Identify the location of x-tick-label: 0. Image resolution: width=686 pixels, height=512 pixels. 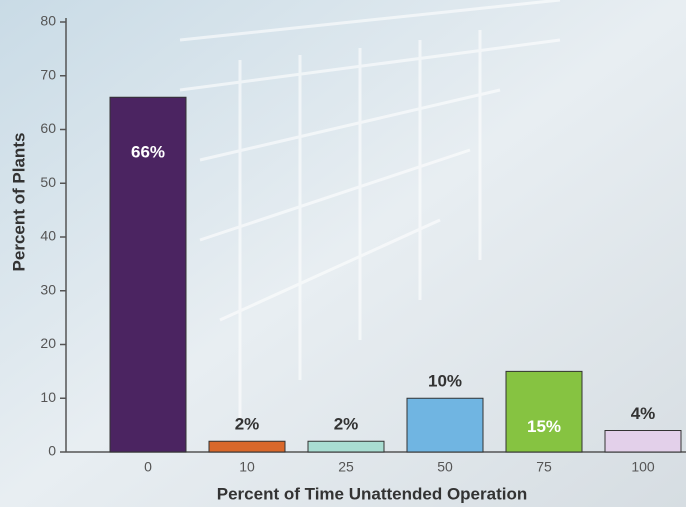
(148, 467).